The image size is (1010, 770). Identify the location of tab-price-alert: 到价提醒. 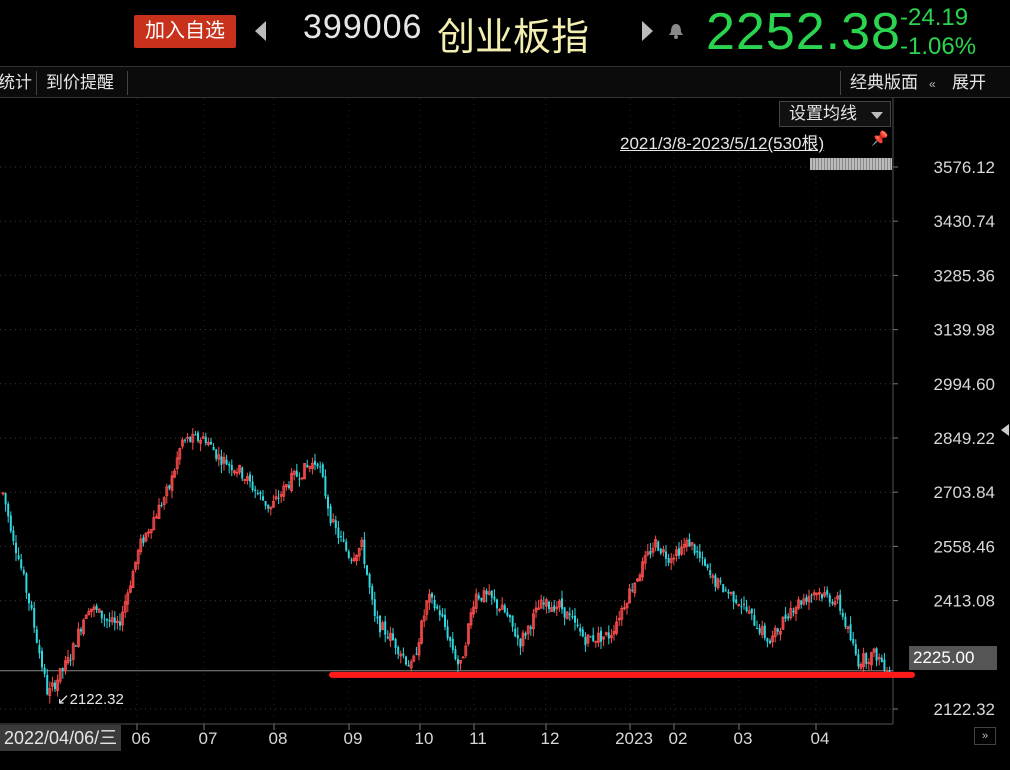
(80, 82).